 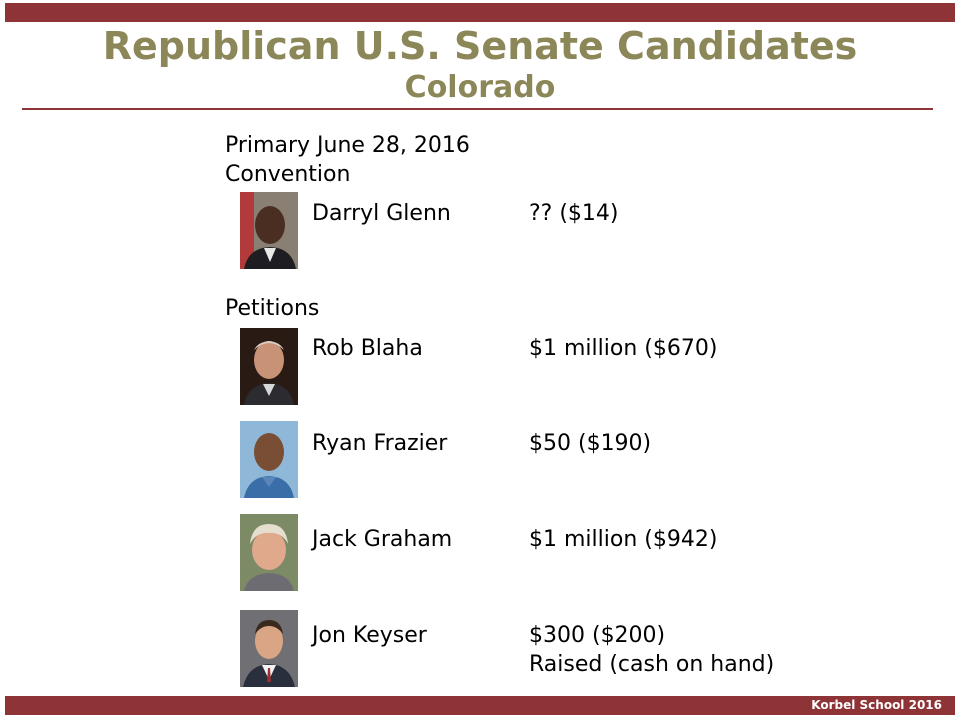 I want to click on candidate-photo-graham, so click(x=269, y=552).